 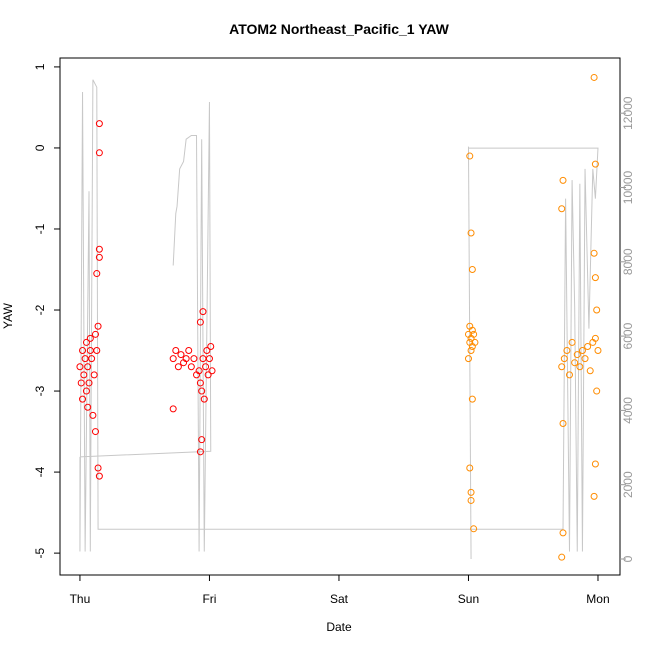 What do you see at coordinates (628, 484) in the screenshot?
I see `y2-tick-label: 2000` at bounding box center [628, 484].